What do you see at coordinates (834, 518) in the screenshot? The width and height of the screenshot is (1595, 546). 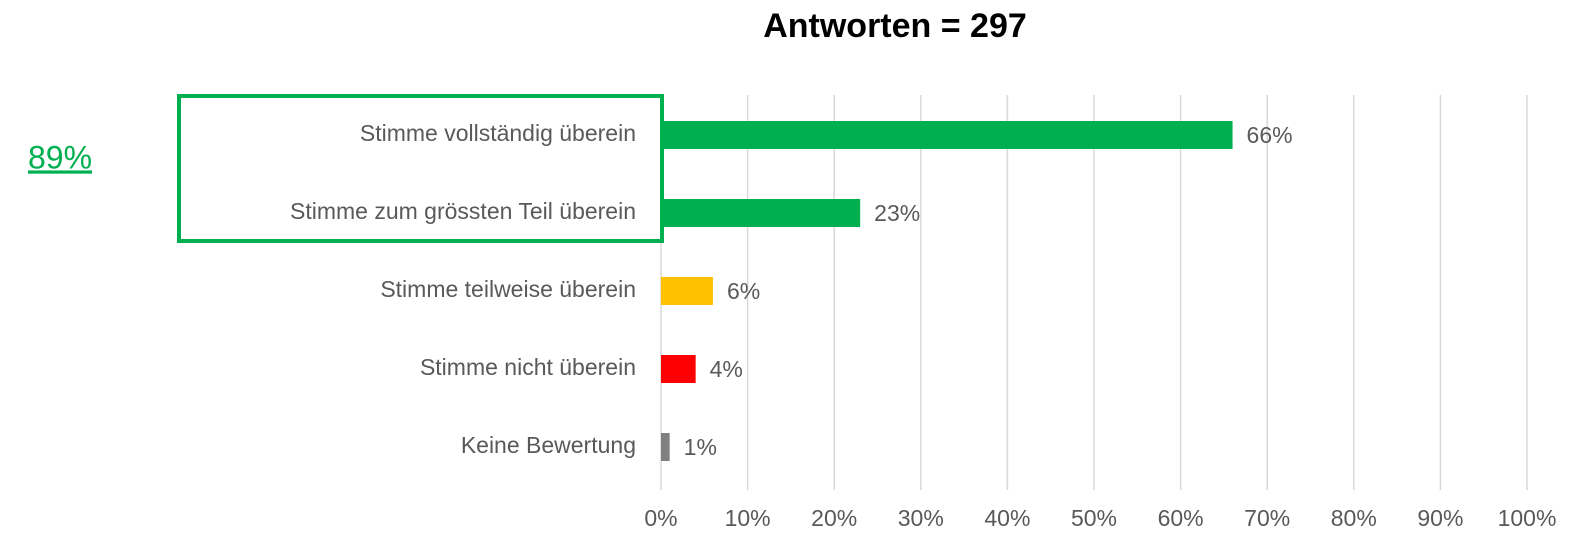 I see `x-tick-label: 20%` at bounding box center [834, 518].